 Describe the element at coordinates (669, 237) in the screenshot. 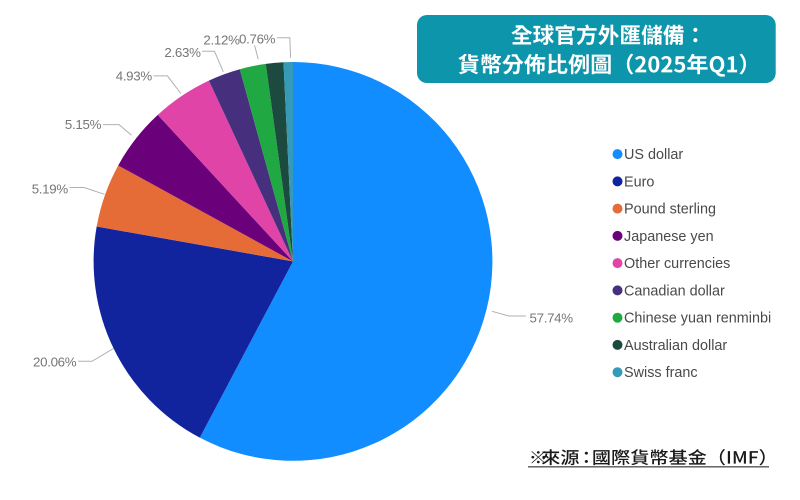

I see `svg-text: Japanese yen` at that location.